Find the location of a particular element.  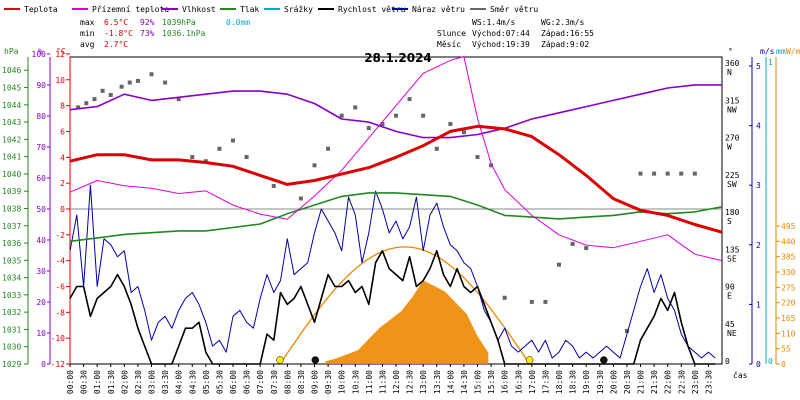

temp-tick-label: 0 is located at coordinates (62, 209).